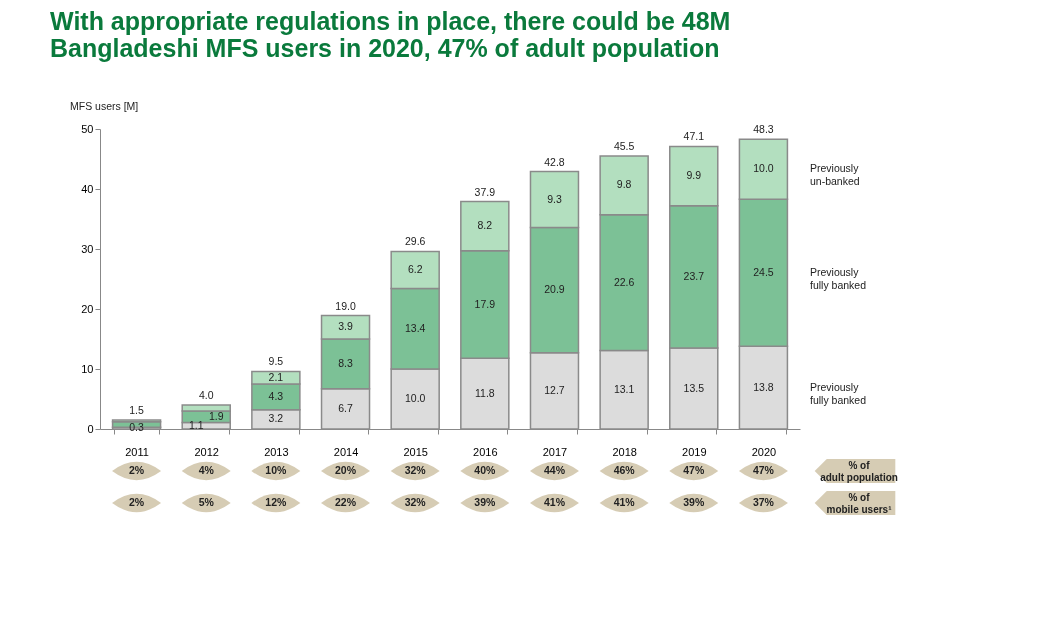 The height and width of the screenshot is (623, 1057). Describe the element at coordinates (485, 225) in the screenshot. I see `data-label: 8.2` at that location.